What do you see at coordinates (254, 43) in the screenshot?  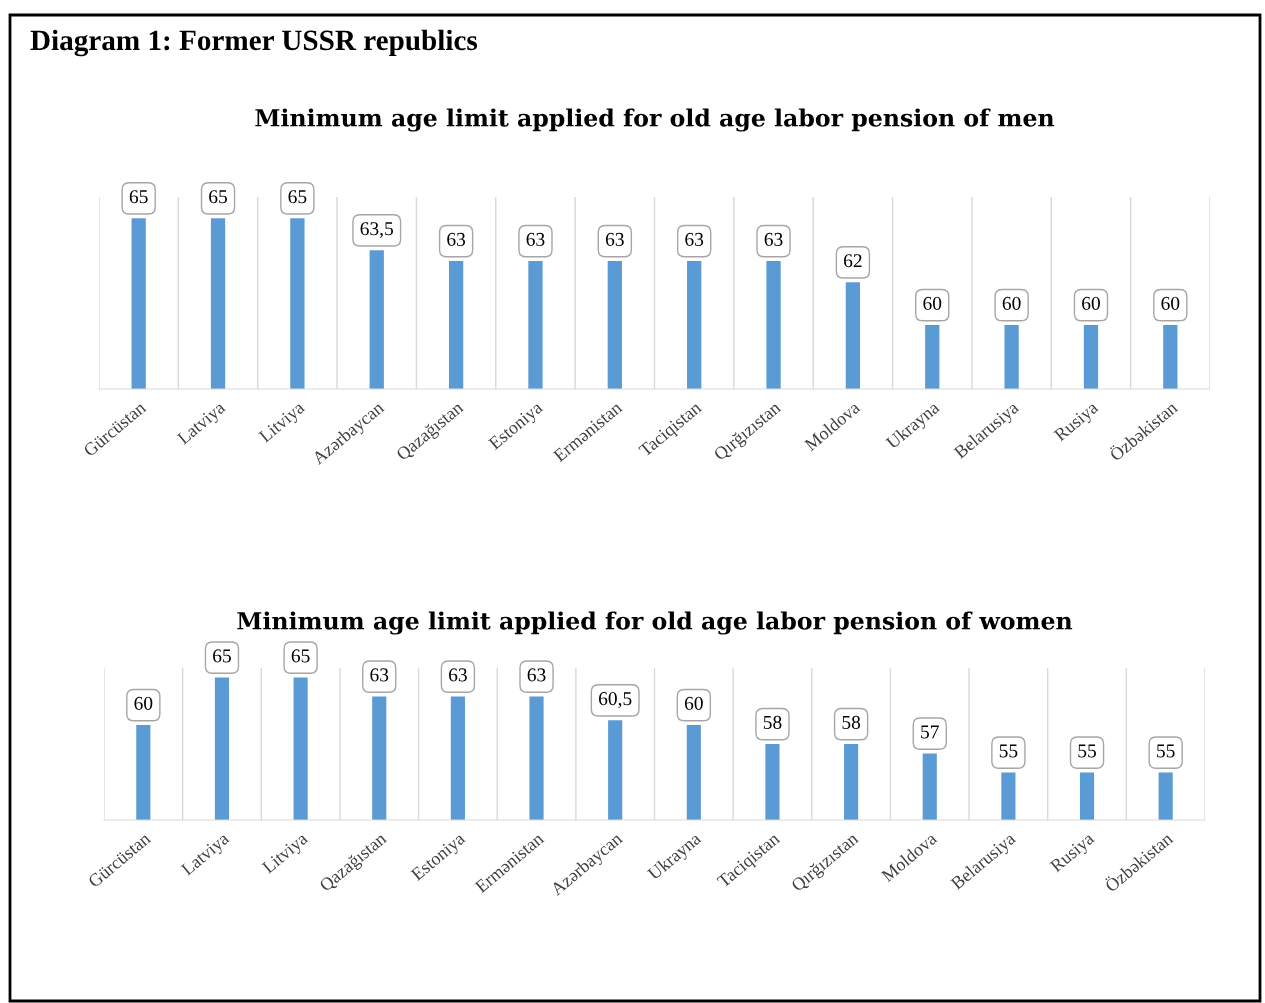 I see `text: Diagram 1: Former USSR republics` at bounding box center [254, 43].